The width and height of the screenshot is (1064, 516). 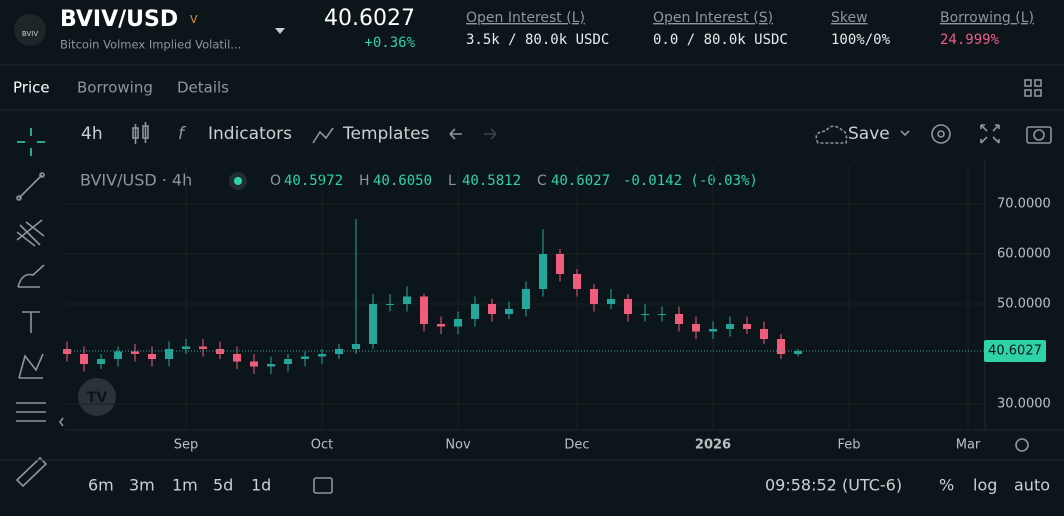 What do you see at coordinates (31, 276) in the screenshot?
I see `brush-tool` at bounding box center [31, 276].